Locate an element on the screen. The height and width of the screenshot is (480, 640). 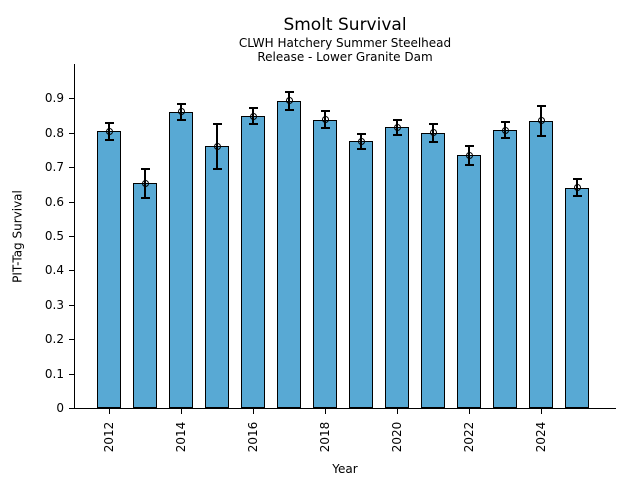
x-axis-spine is located at coordinates (345, 408).